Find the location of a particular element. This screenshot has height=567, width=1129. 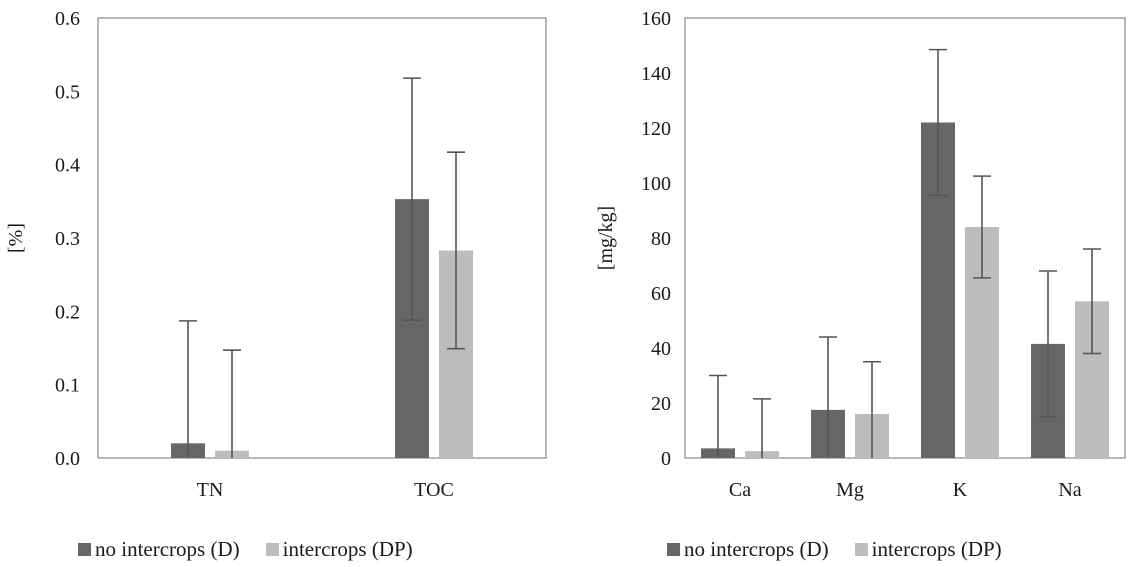

y-tick-label: 40 is located at coordinates (661, 349).